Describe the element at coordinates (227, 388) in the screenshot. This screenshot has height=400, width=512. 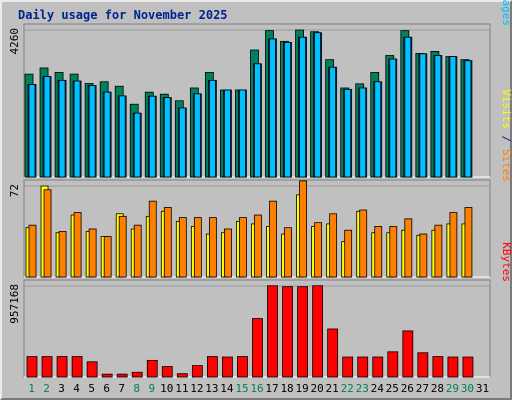
I see `day-tick-label: 14` at that location.